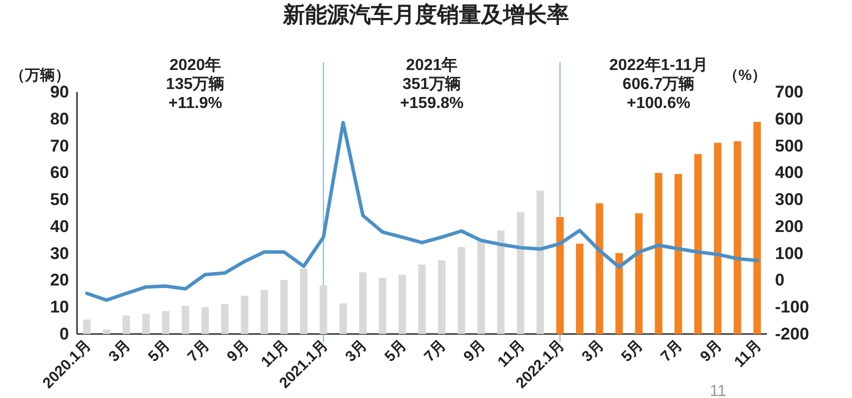 This screenshot has height=398, width=852. Describe the element at coordinates (59, 118) in the screenshot. I see `y-tick-label: 80` at that location.